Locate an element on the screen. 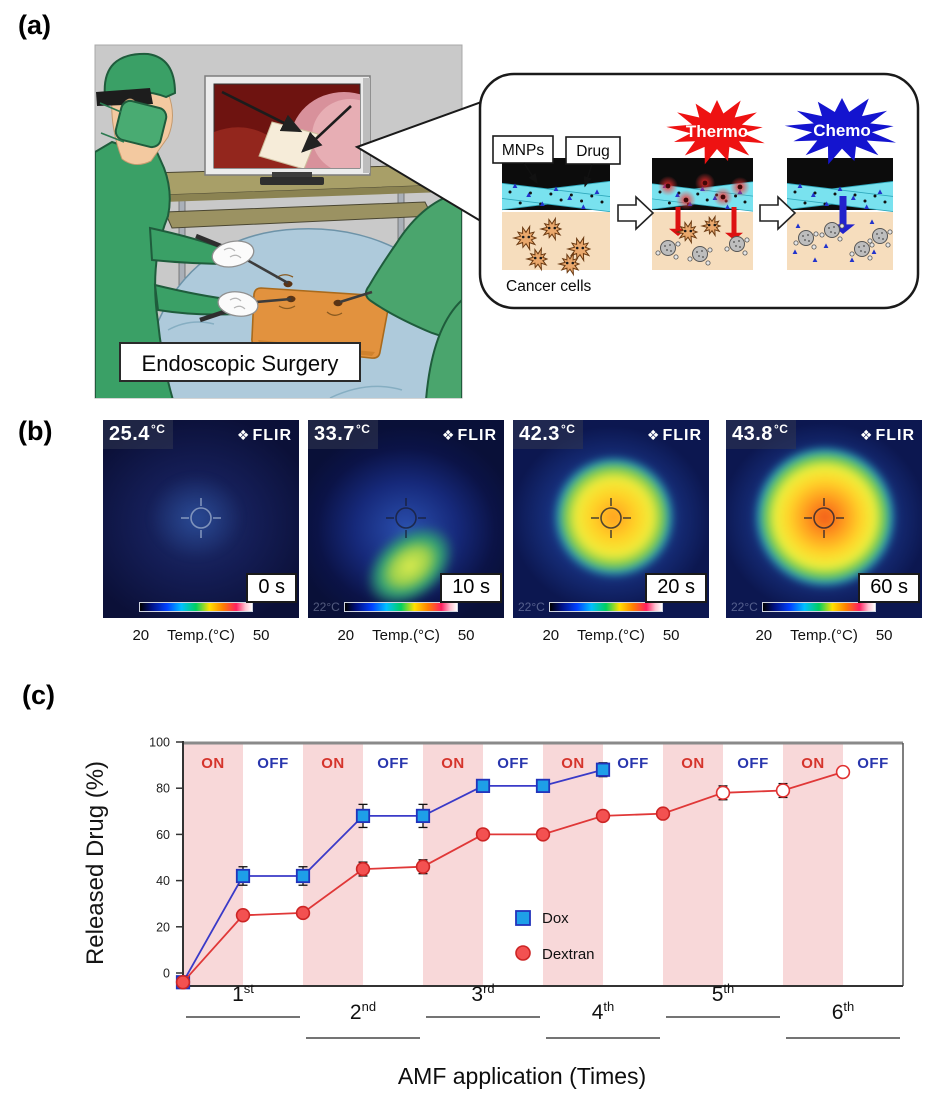 The image size is (933, 1107). time-label: 0 s is located at coordinates (271, 588).